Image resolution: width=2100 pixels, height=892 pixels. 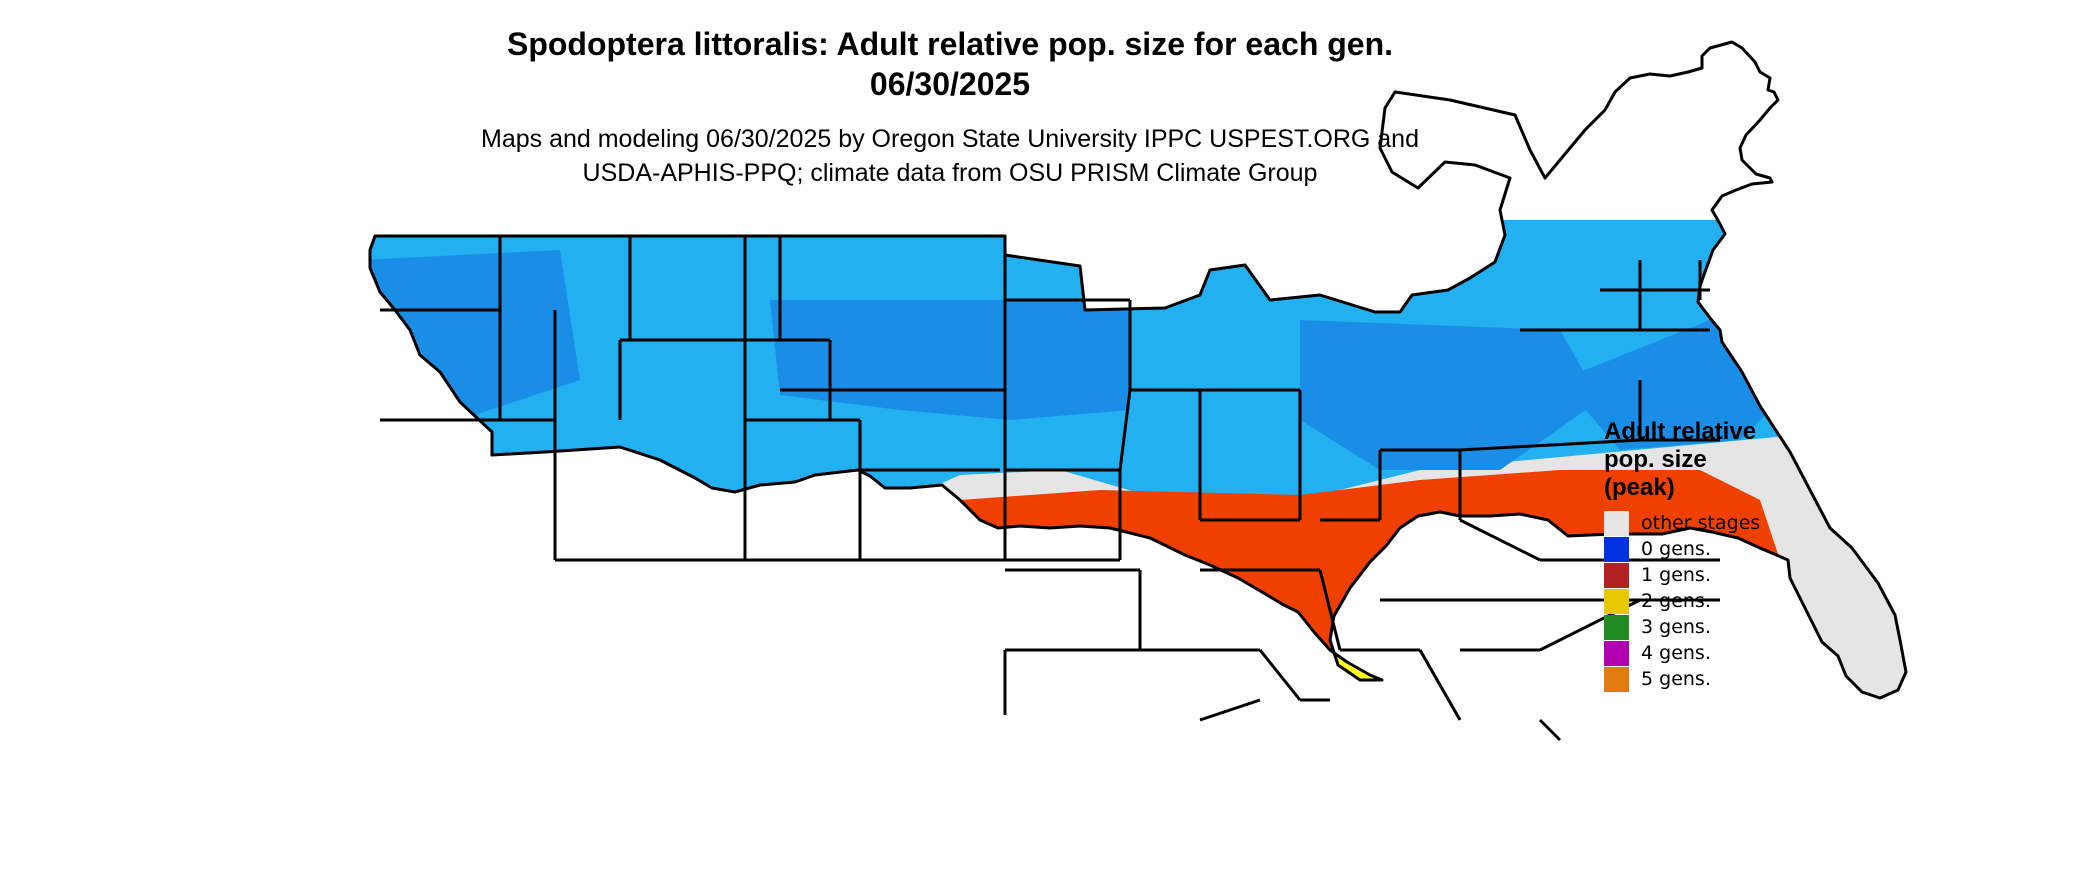 I want to click on legend-title-line-2: pop. size, so click(x=1655, y=459).